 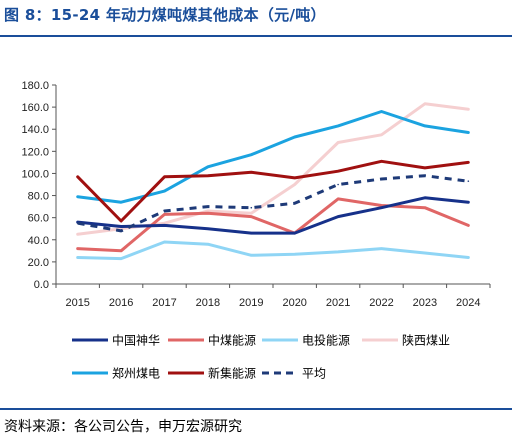 What do you see at coordinates (164, 303) in the screenshot?
I see `x-tick-label: 2017` at bounding box center [164, 303].